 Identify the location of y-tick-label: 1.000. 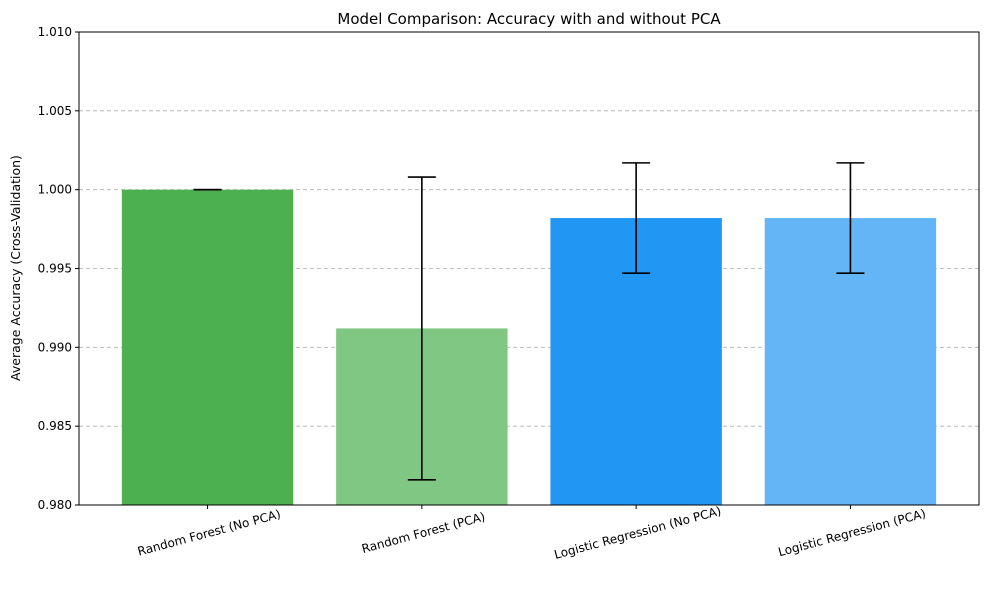
(55, 190).